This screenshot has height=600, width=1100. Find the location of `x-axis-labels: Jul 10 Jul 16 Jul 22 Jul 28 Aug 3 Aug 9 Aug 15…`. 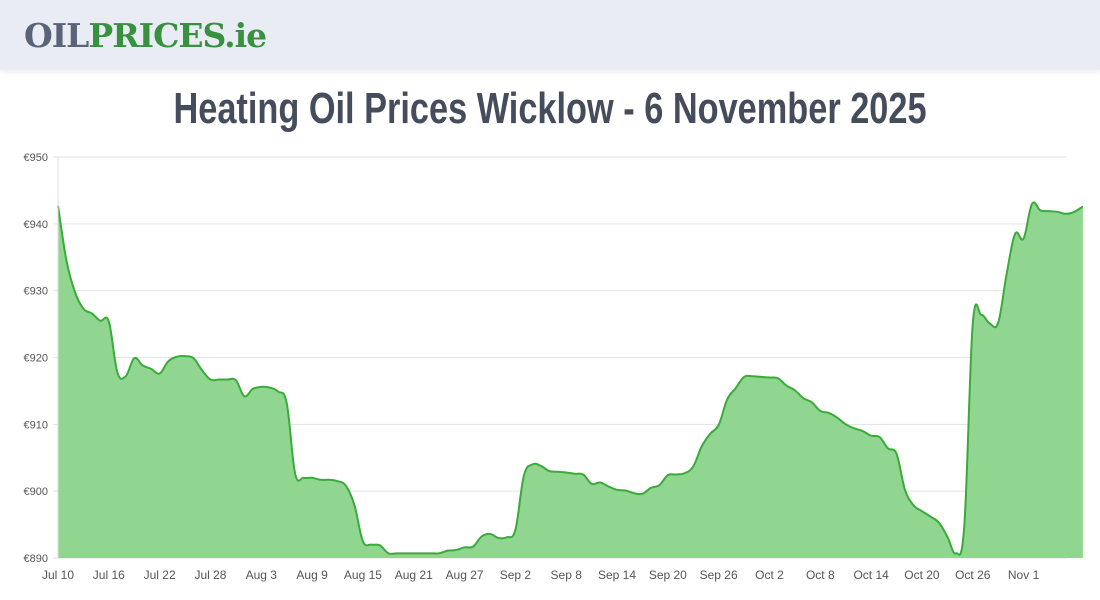

x-axis-labels: Jul 10 Jul 16 Jul 22 Jul 28 Aug 3 Aug 9 Aug 15… is located at coordinates (541, 575).